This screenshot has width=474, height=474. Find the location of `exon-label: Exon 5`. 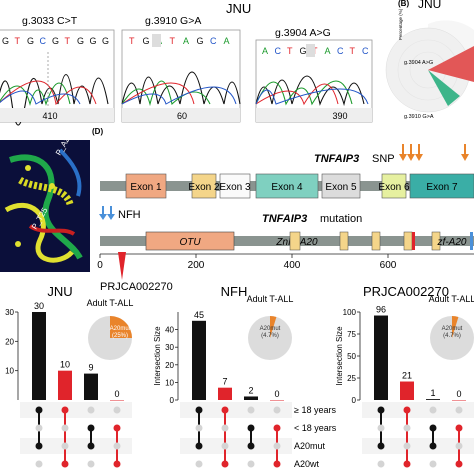

exon-label: Exon 5 is located at coordinates (341, 187).